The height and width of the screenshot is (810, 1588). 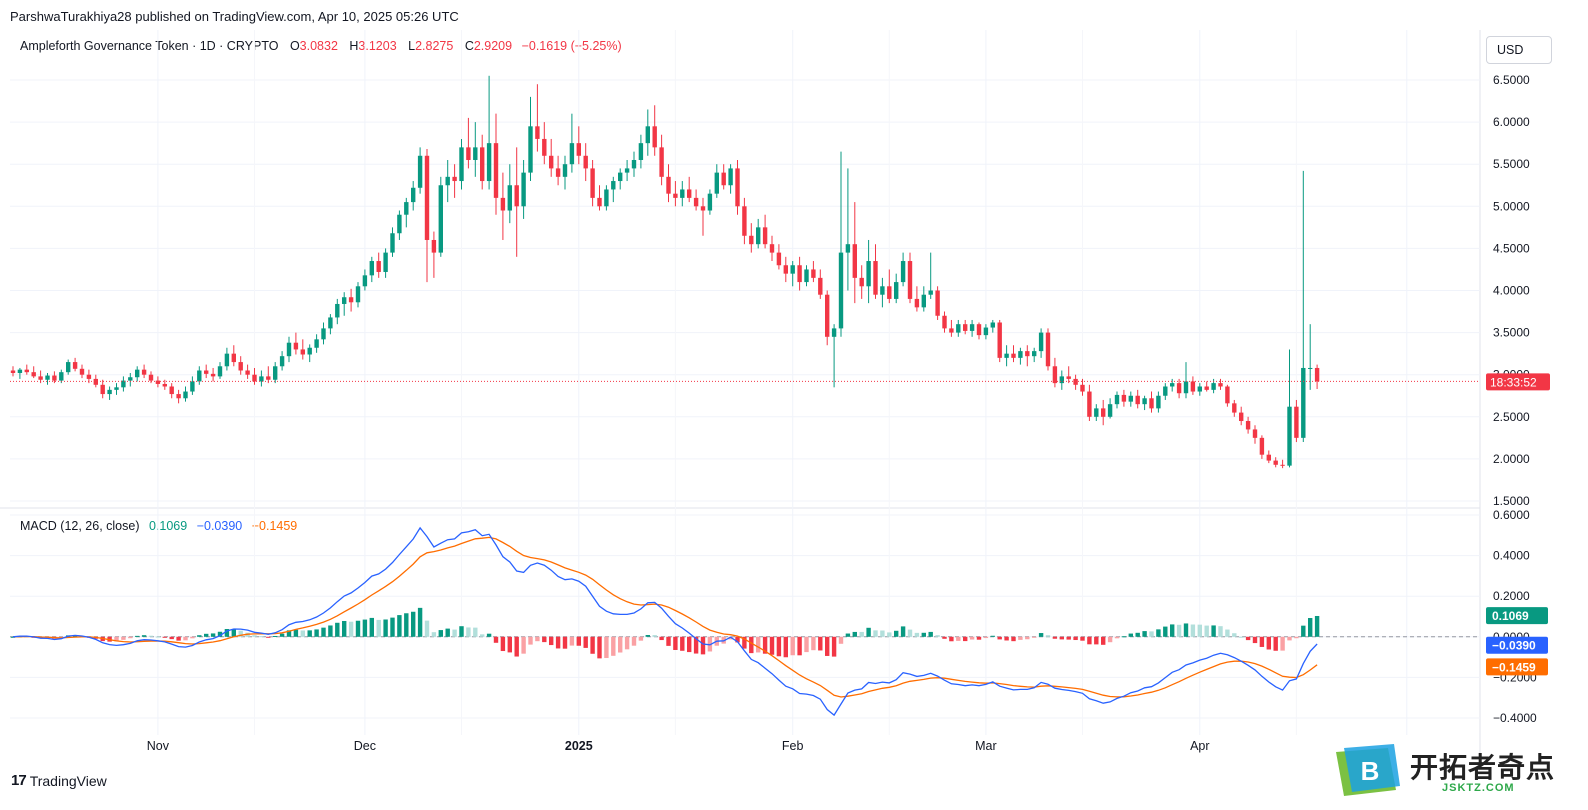 I want to click on open-label: O, so click(x=294, y=46).